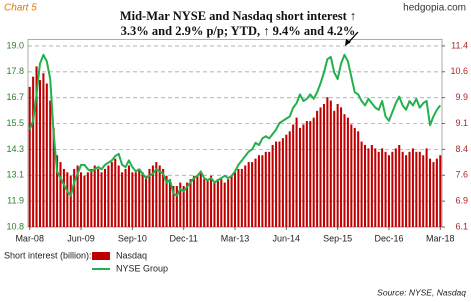 The width and height of the screenshot is (471, 302). What do you see at coordinates (15, 149) in the screenshot?
I see `y-tick-label: 14.3` at bounding box center [15, 149].